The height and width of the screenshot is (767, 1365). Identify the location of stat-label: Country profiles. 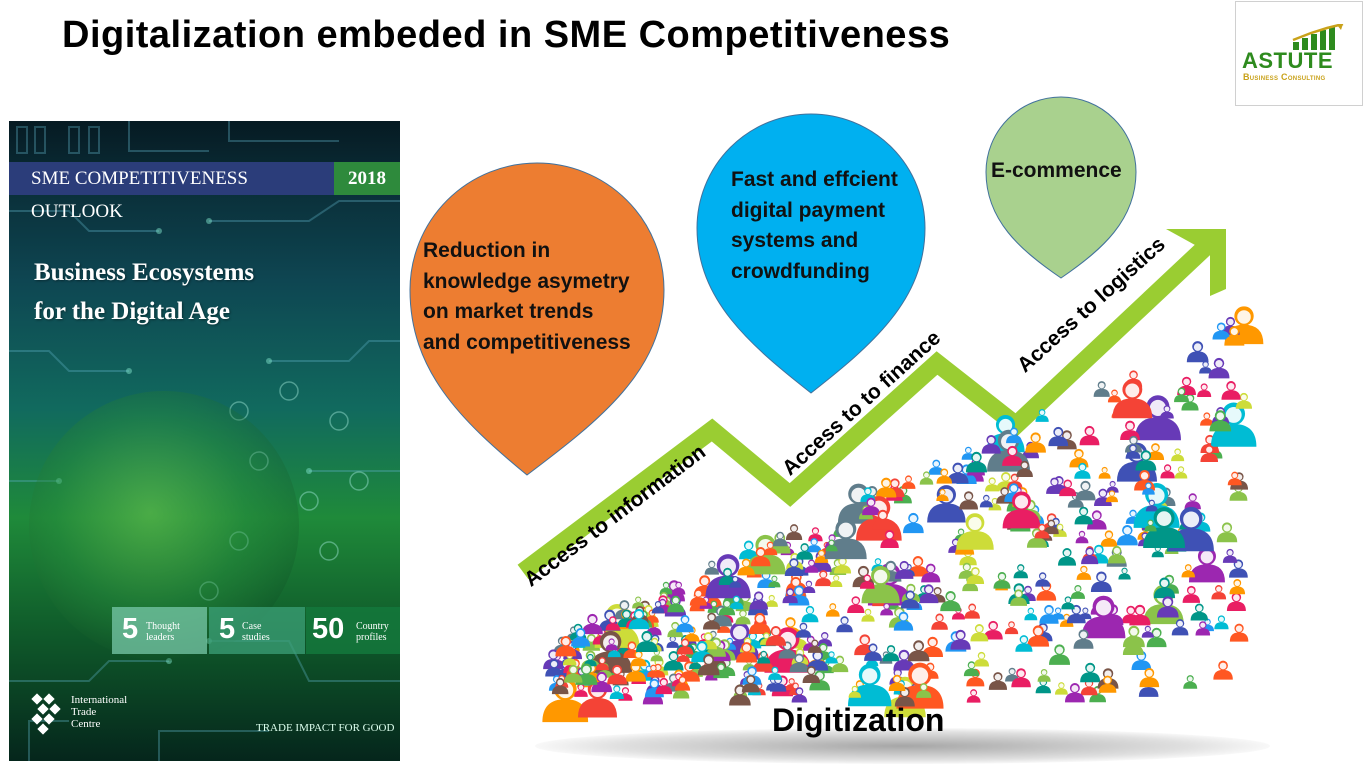
(372, 632).